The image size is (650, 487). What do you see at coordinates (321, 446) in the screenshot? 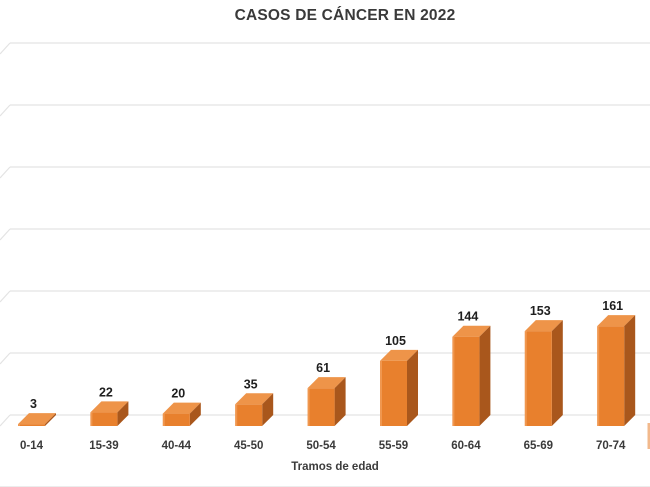
I see `category-label: 50-54` at bounding box center [321, 446].